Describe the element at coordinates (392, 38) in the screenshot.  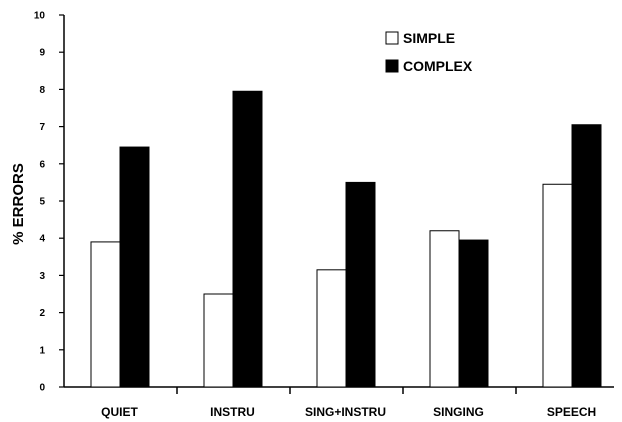
I see `legend-swatch-simple` at that location.